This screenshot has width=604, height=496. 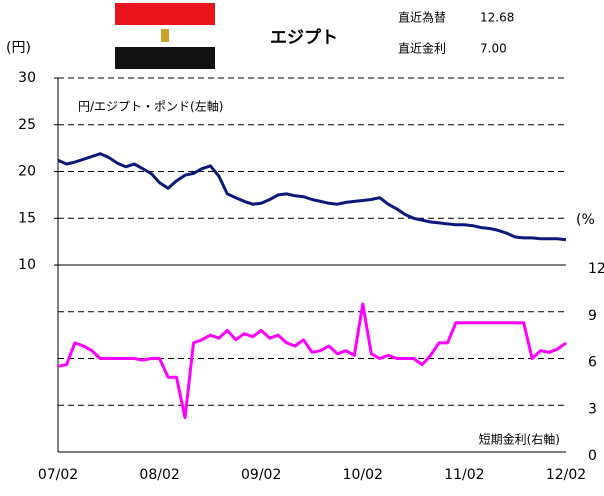 What do you see at coordinates (58, 475) in the screenshot?
I see `x-tick-label: 07/02` at bounding box center [58, 475].